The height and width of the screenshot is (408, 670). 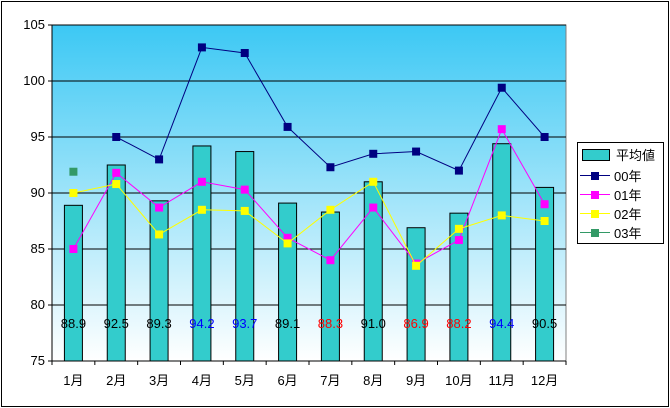 I want to click on legend-item-02: 02年, so click(x=620, y=213).